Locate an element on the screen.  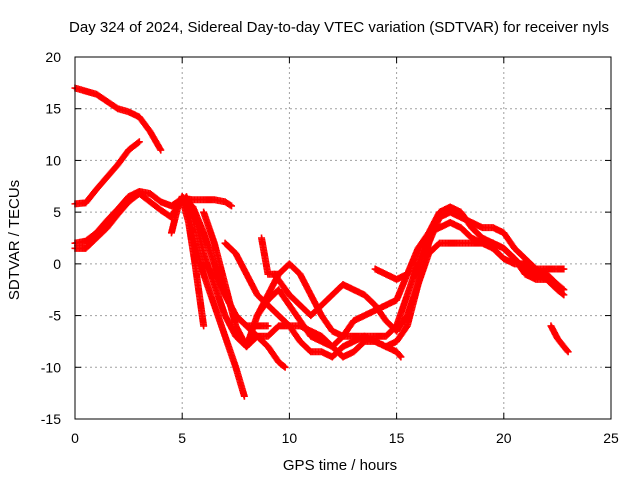
y-tick-label: -15 is located at coordinates (51, 419).